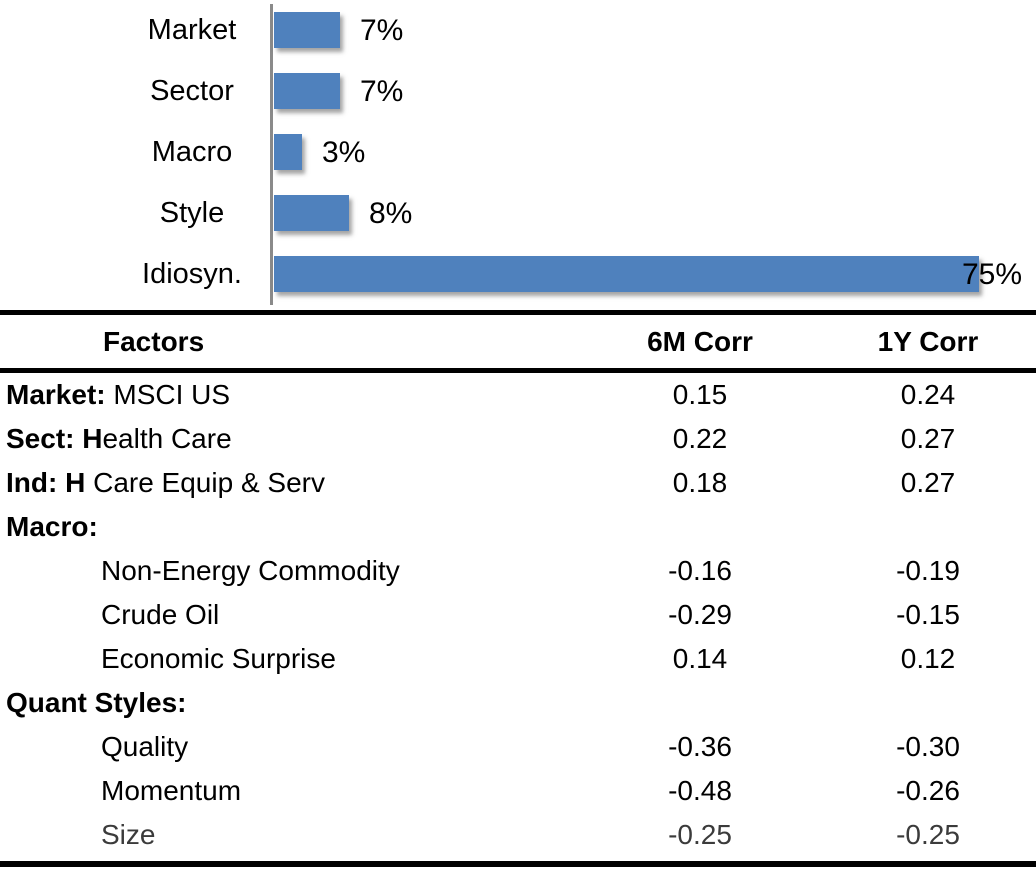 This screenshot has width=1036, height=870. What do you see at coordinates (700, 790) in the screenshot?
I see `corr-6m-cell: -0.48` at bounding box center [700, 790].